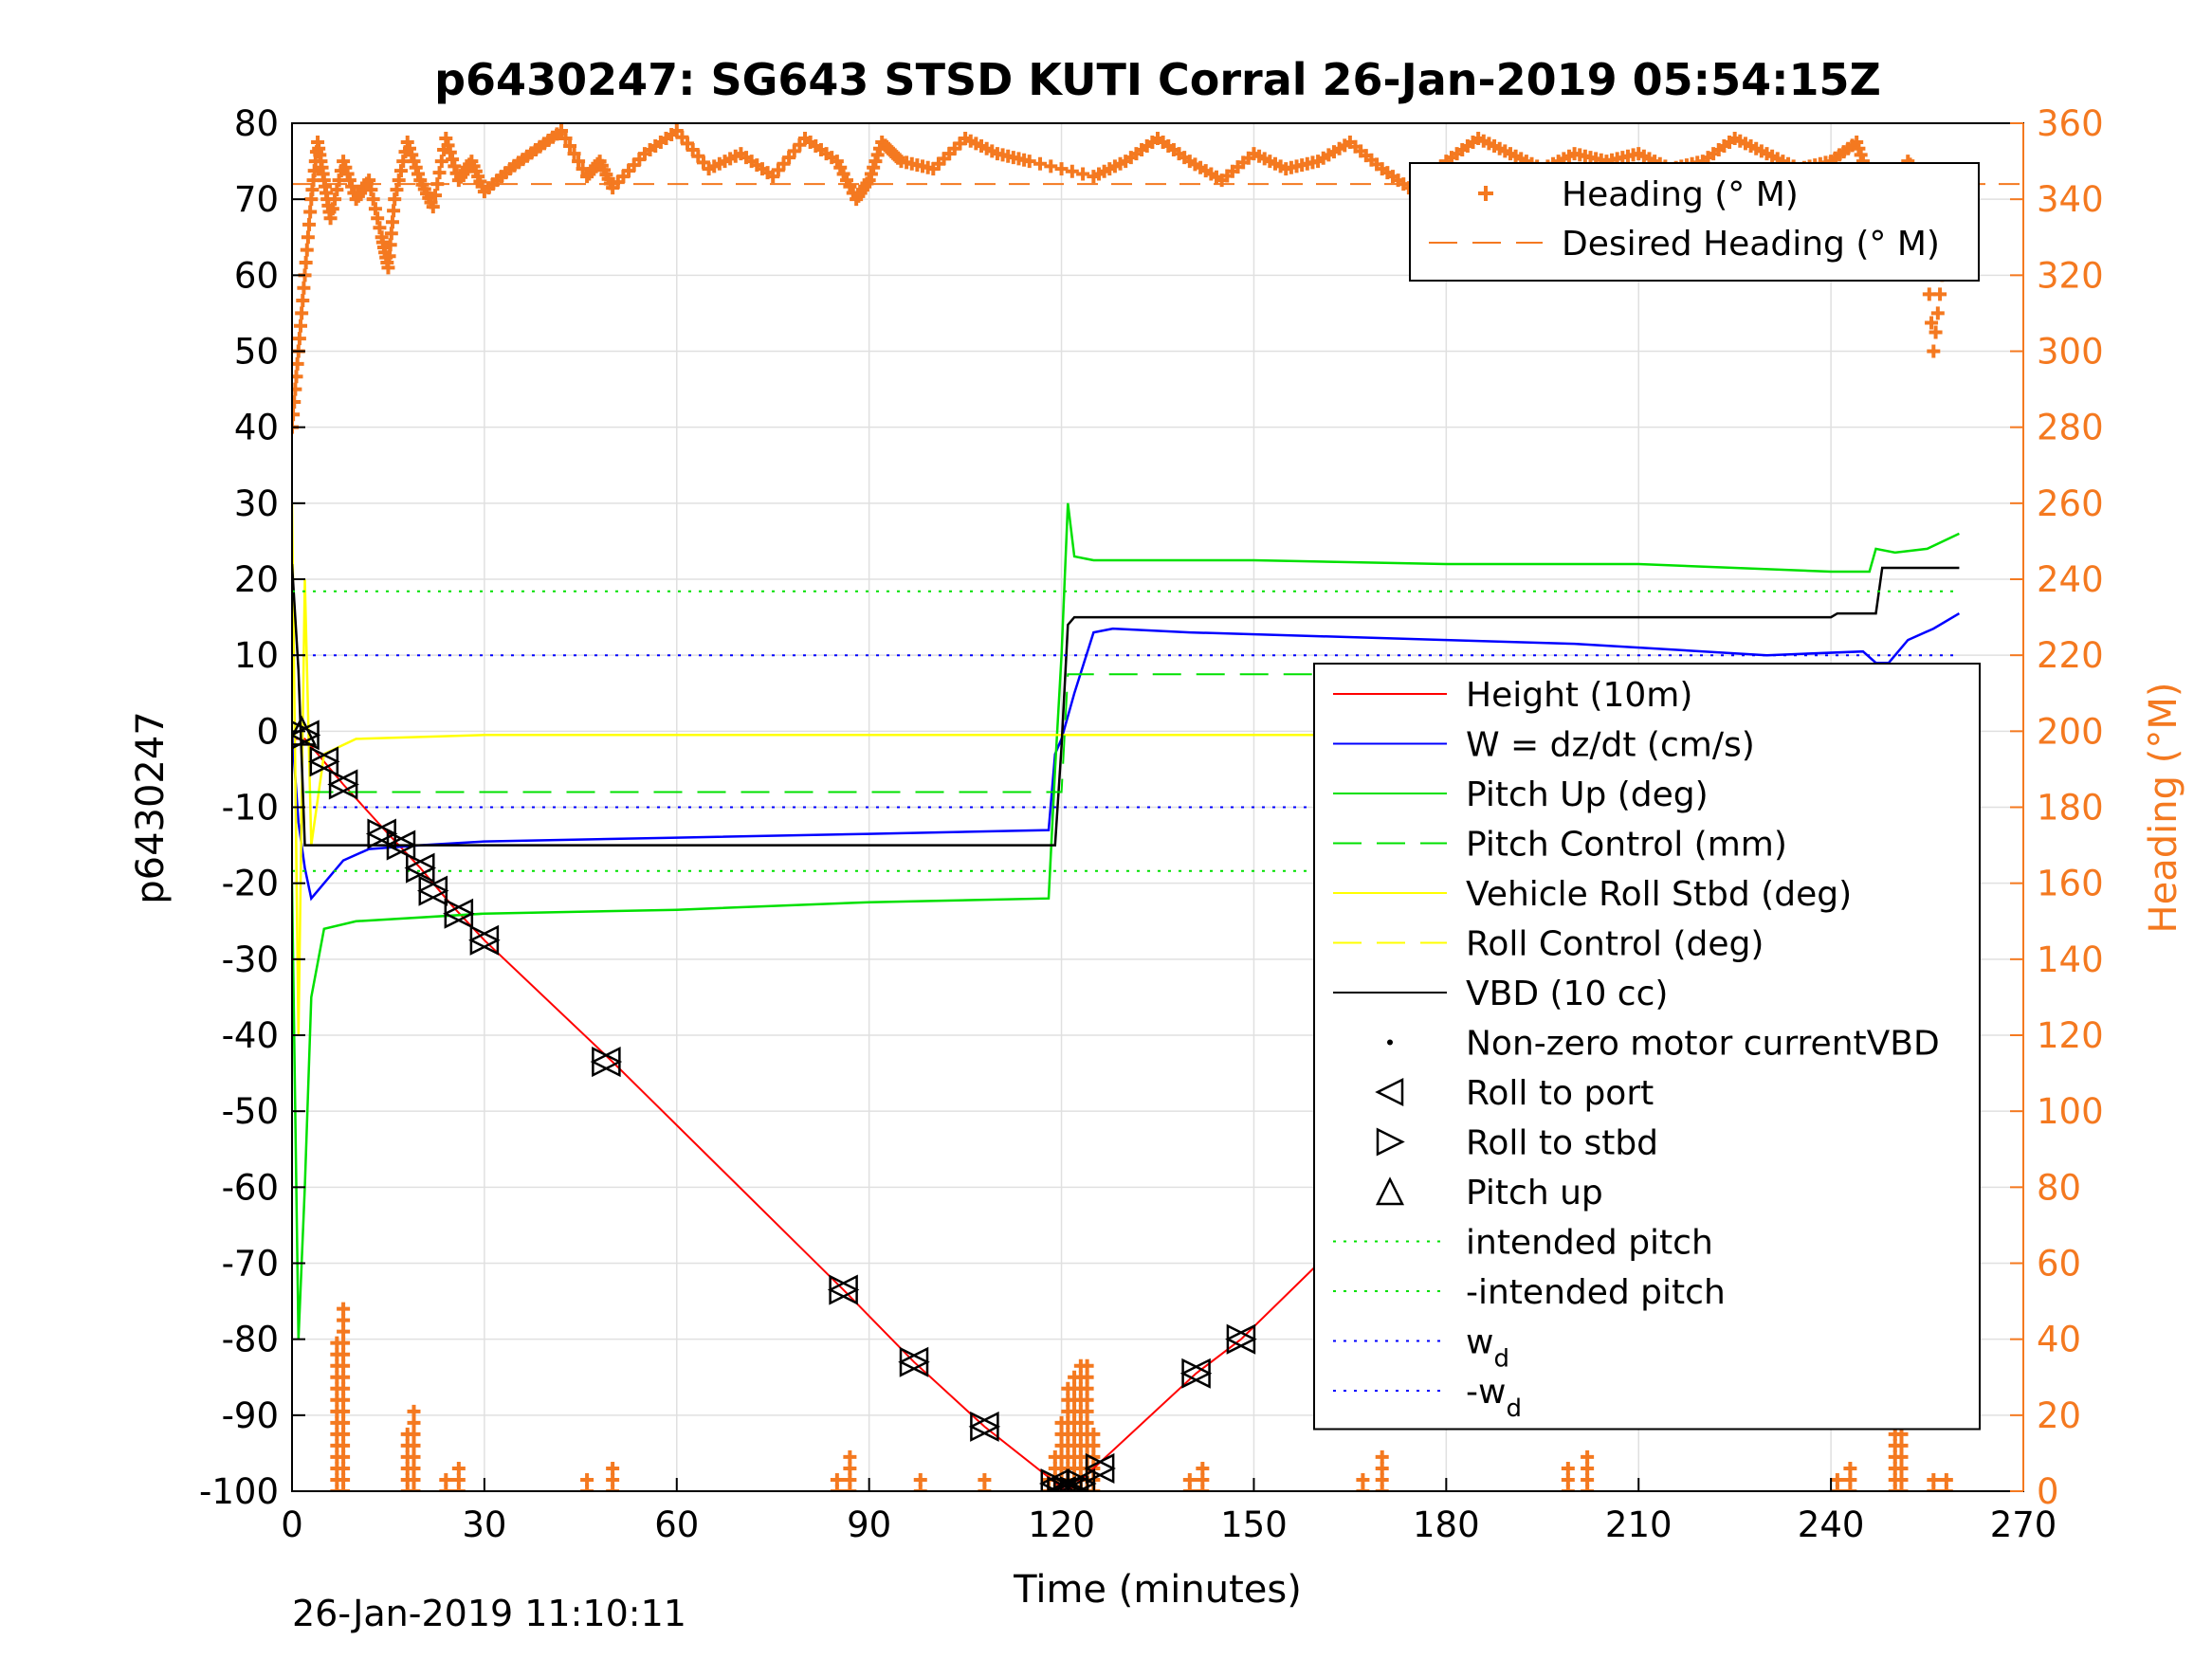 Image resolution: width=2212 pixels, height=1659 pixels. Describe the element at coordinates (2070, 1035) in the screenshot. I see `y-right-tick-label: 120` at that location.